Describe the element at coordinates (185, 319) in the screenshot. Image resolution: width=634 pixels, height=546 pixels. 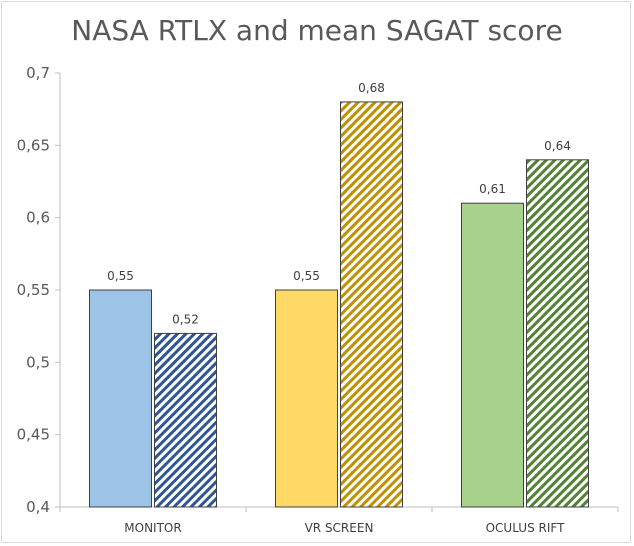
I see `data-label: 0,52` at that location.